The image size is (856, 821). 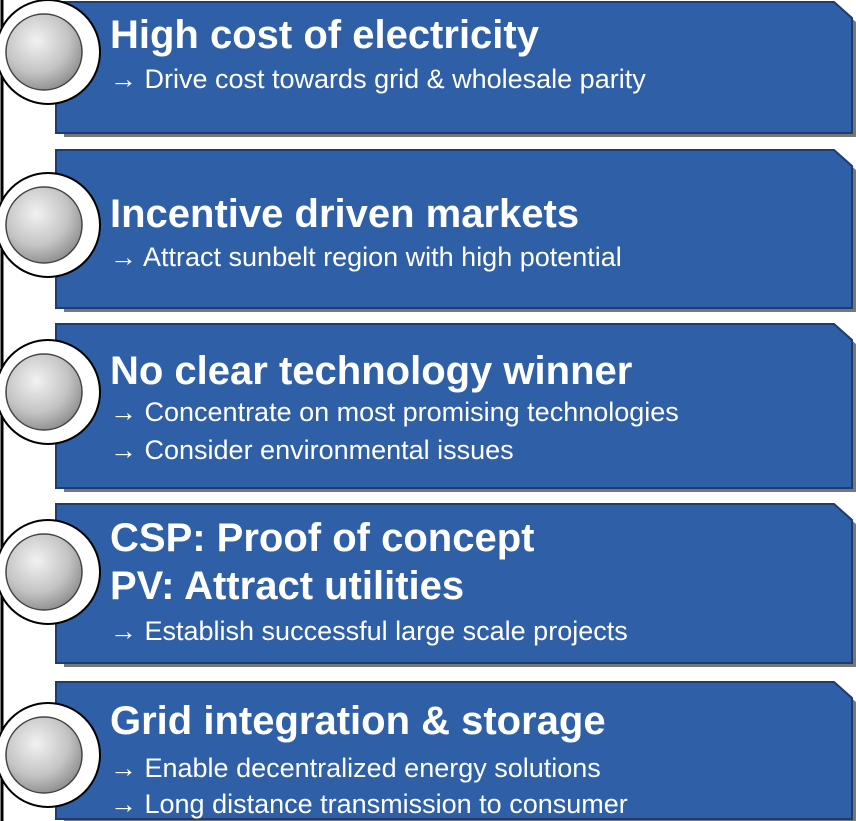 I want to click on panel-point: → Consider environmental issues, so click(x=312, y=450).